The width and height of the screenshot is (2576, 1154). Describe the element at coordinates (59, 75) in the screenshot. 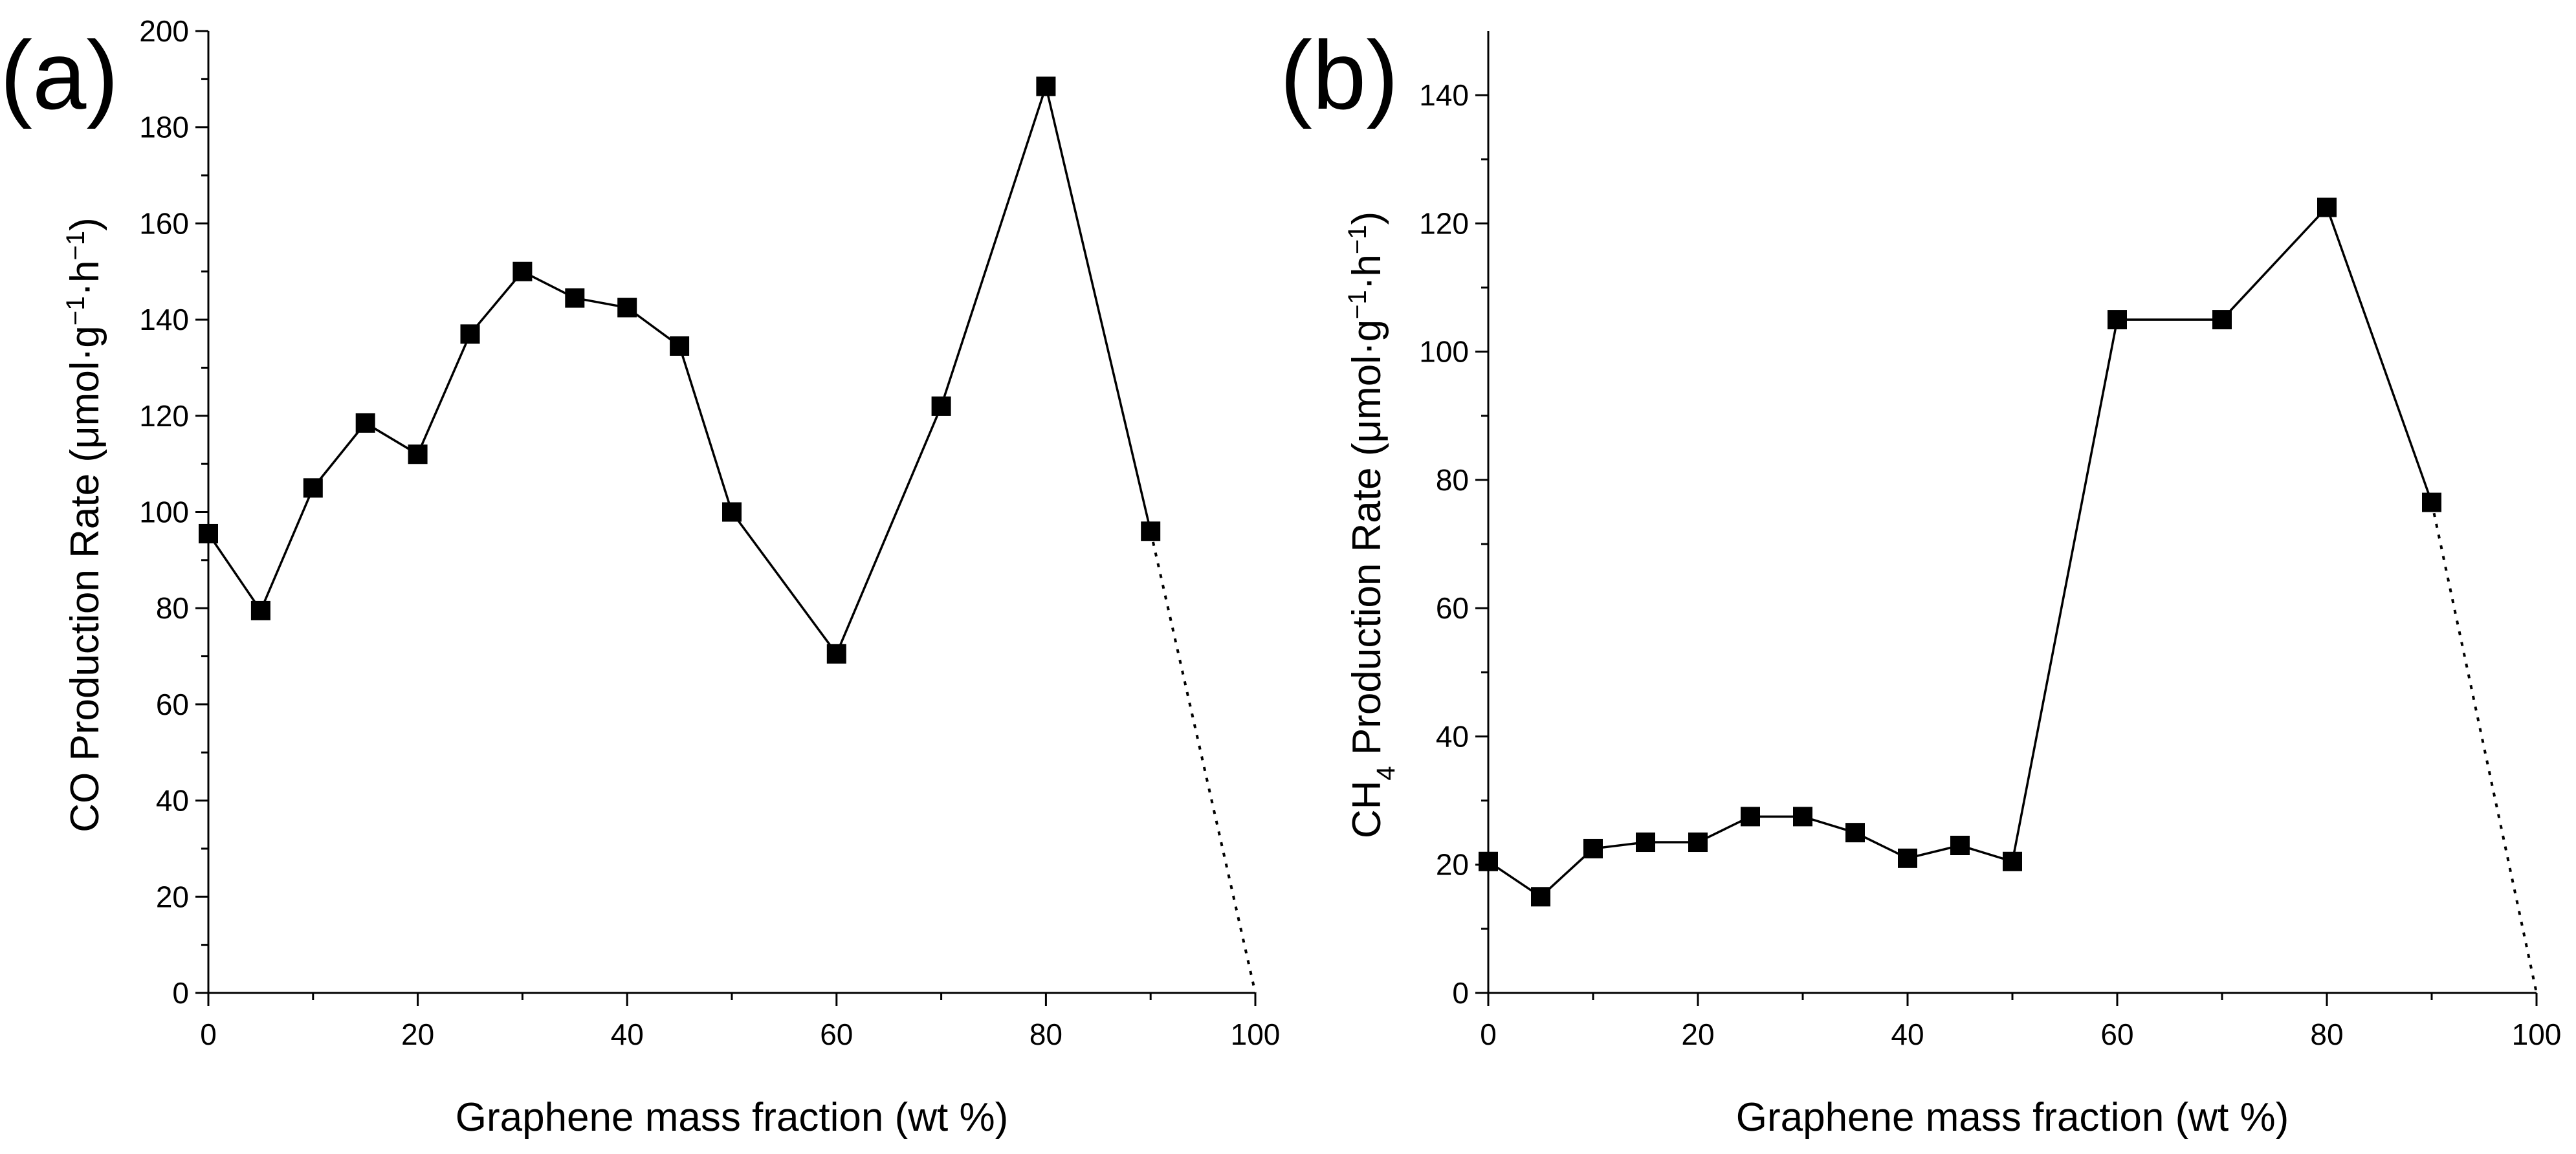

I see `panel-label-a: (a)` at that location.